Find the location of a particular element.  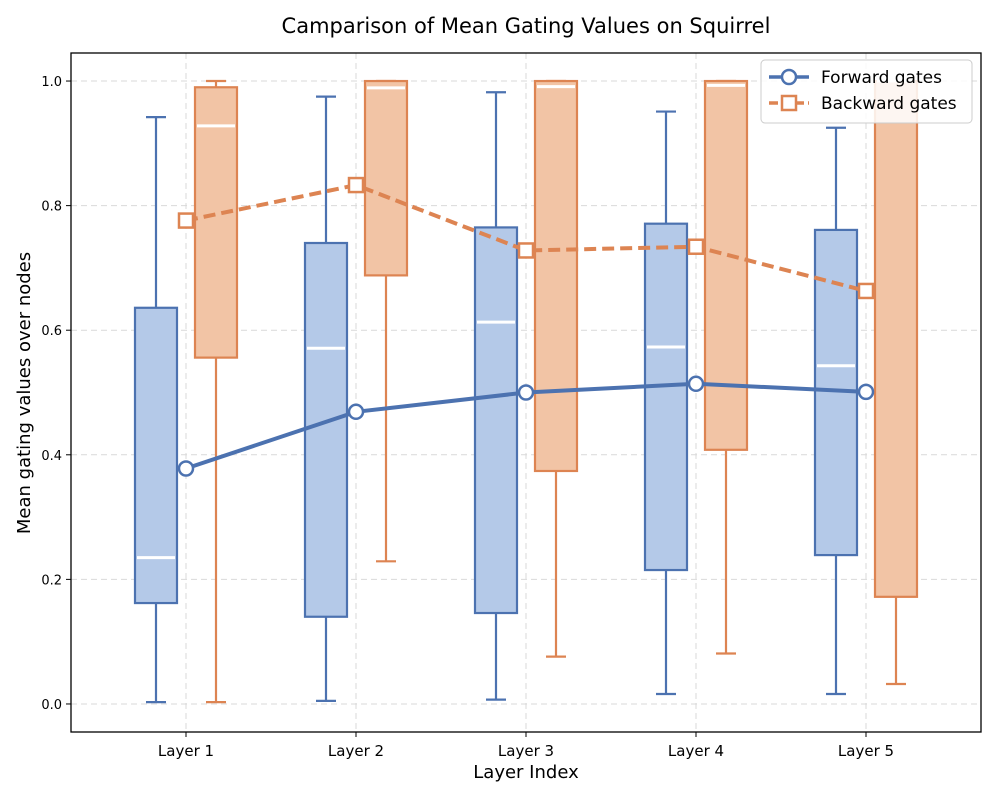

legend-backward-label: Backward gates is located at coordinates (889, 104).